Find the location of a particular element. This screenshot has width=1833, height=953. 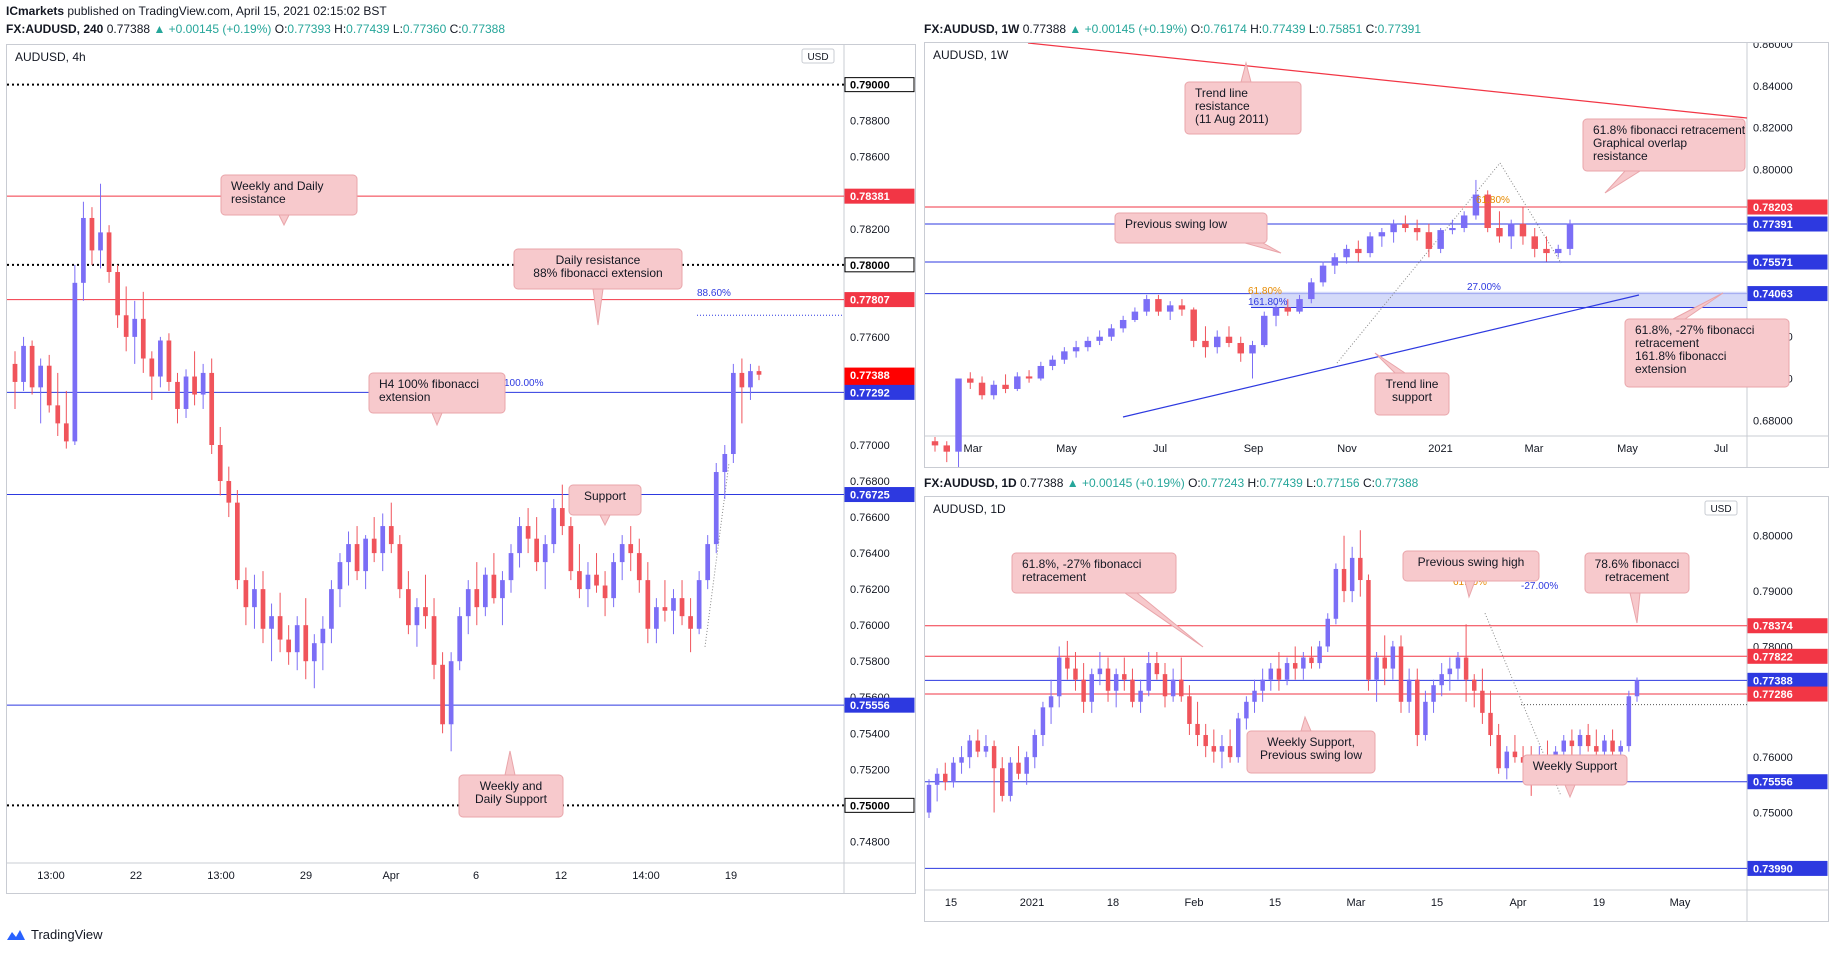

x-tick-label: Mar is located at coordinates (1534, 449).